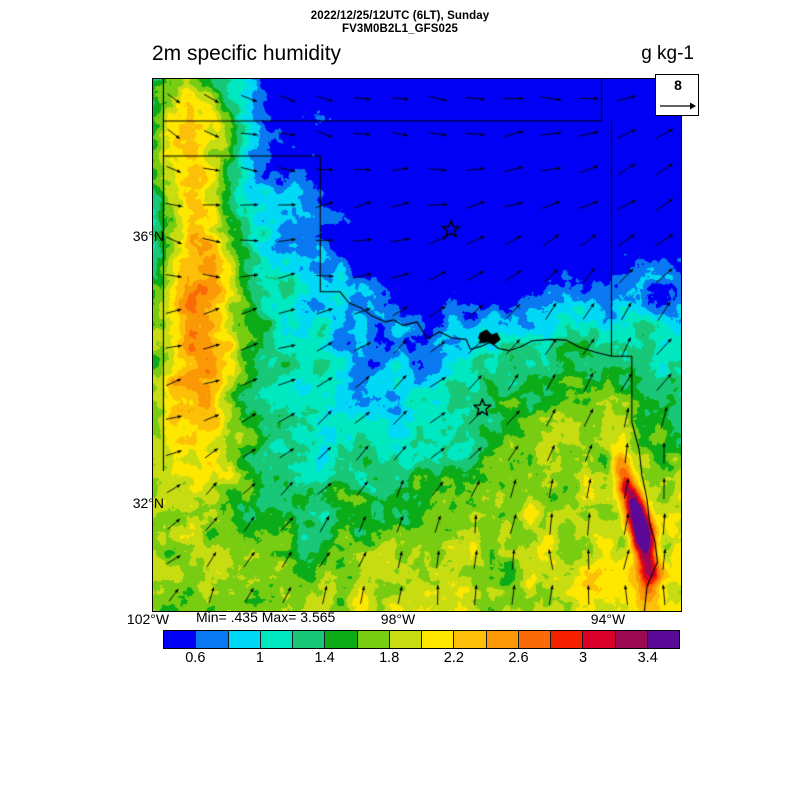 The image size is (800, 800). I want to click on wind-vector-key: 8, so click(677, 95).